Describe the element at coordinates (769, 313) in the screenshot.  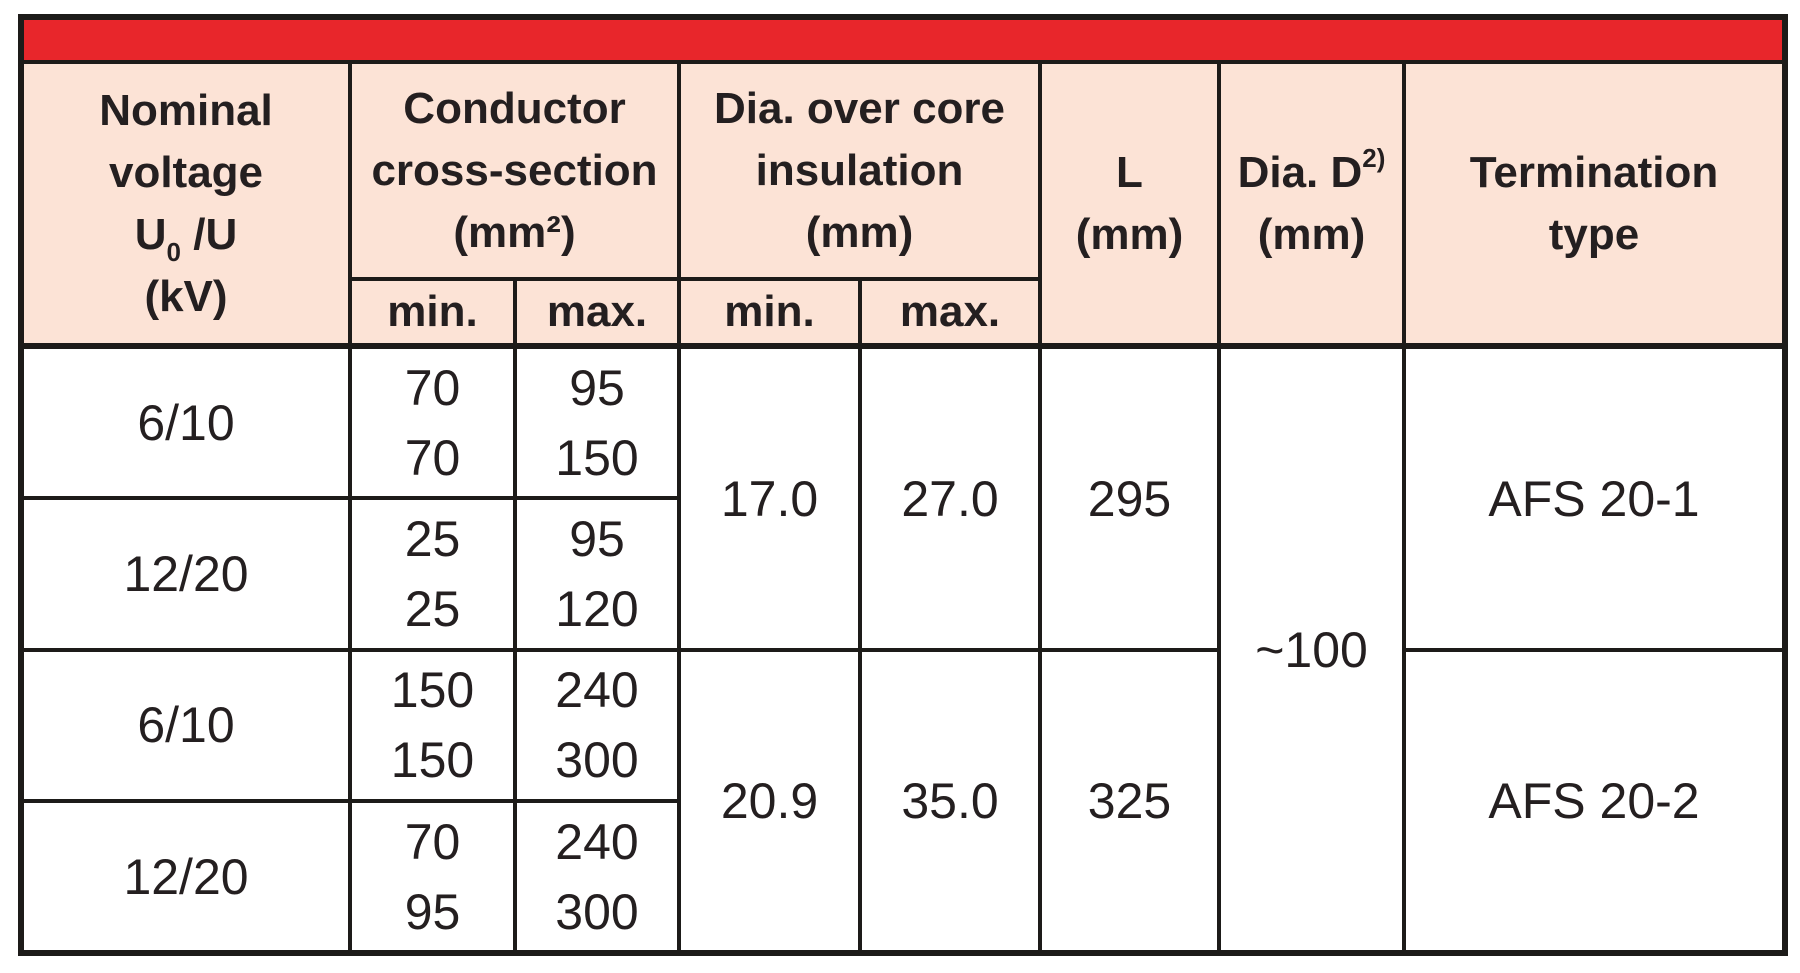
I see `subheader-dia-min: min.` at that location.